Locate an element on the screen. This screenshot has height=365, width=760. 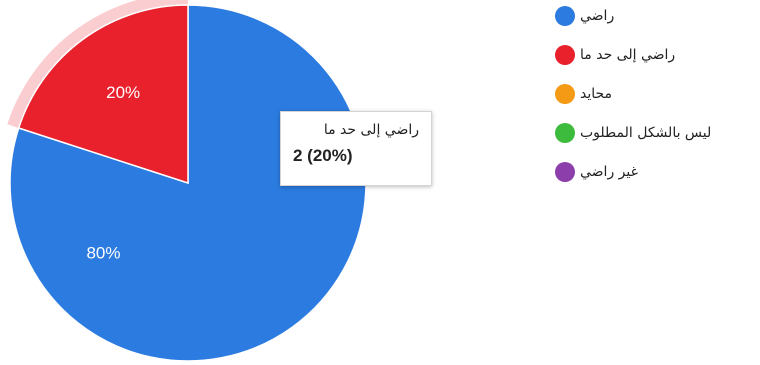
legend-label: غير راضي is located at coordinates (609, 172).